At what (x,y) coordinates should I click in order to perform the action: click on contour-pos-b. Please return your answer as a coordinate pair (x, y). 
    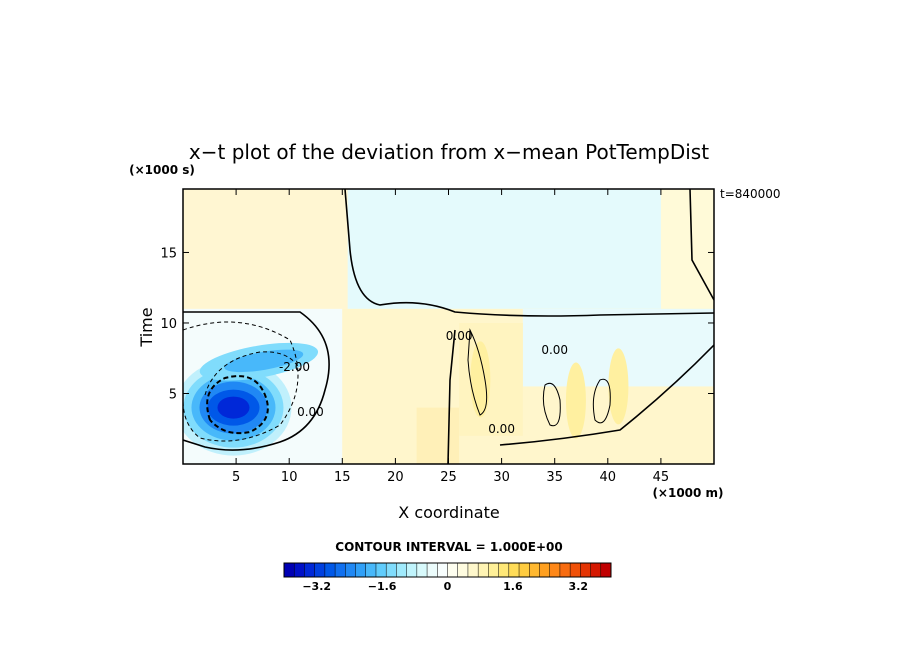
    Looking at the image, I should click on (551, 404).